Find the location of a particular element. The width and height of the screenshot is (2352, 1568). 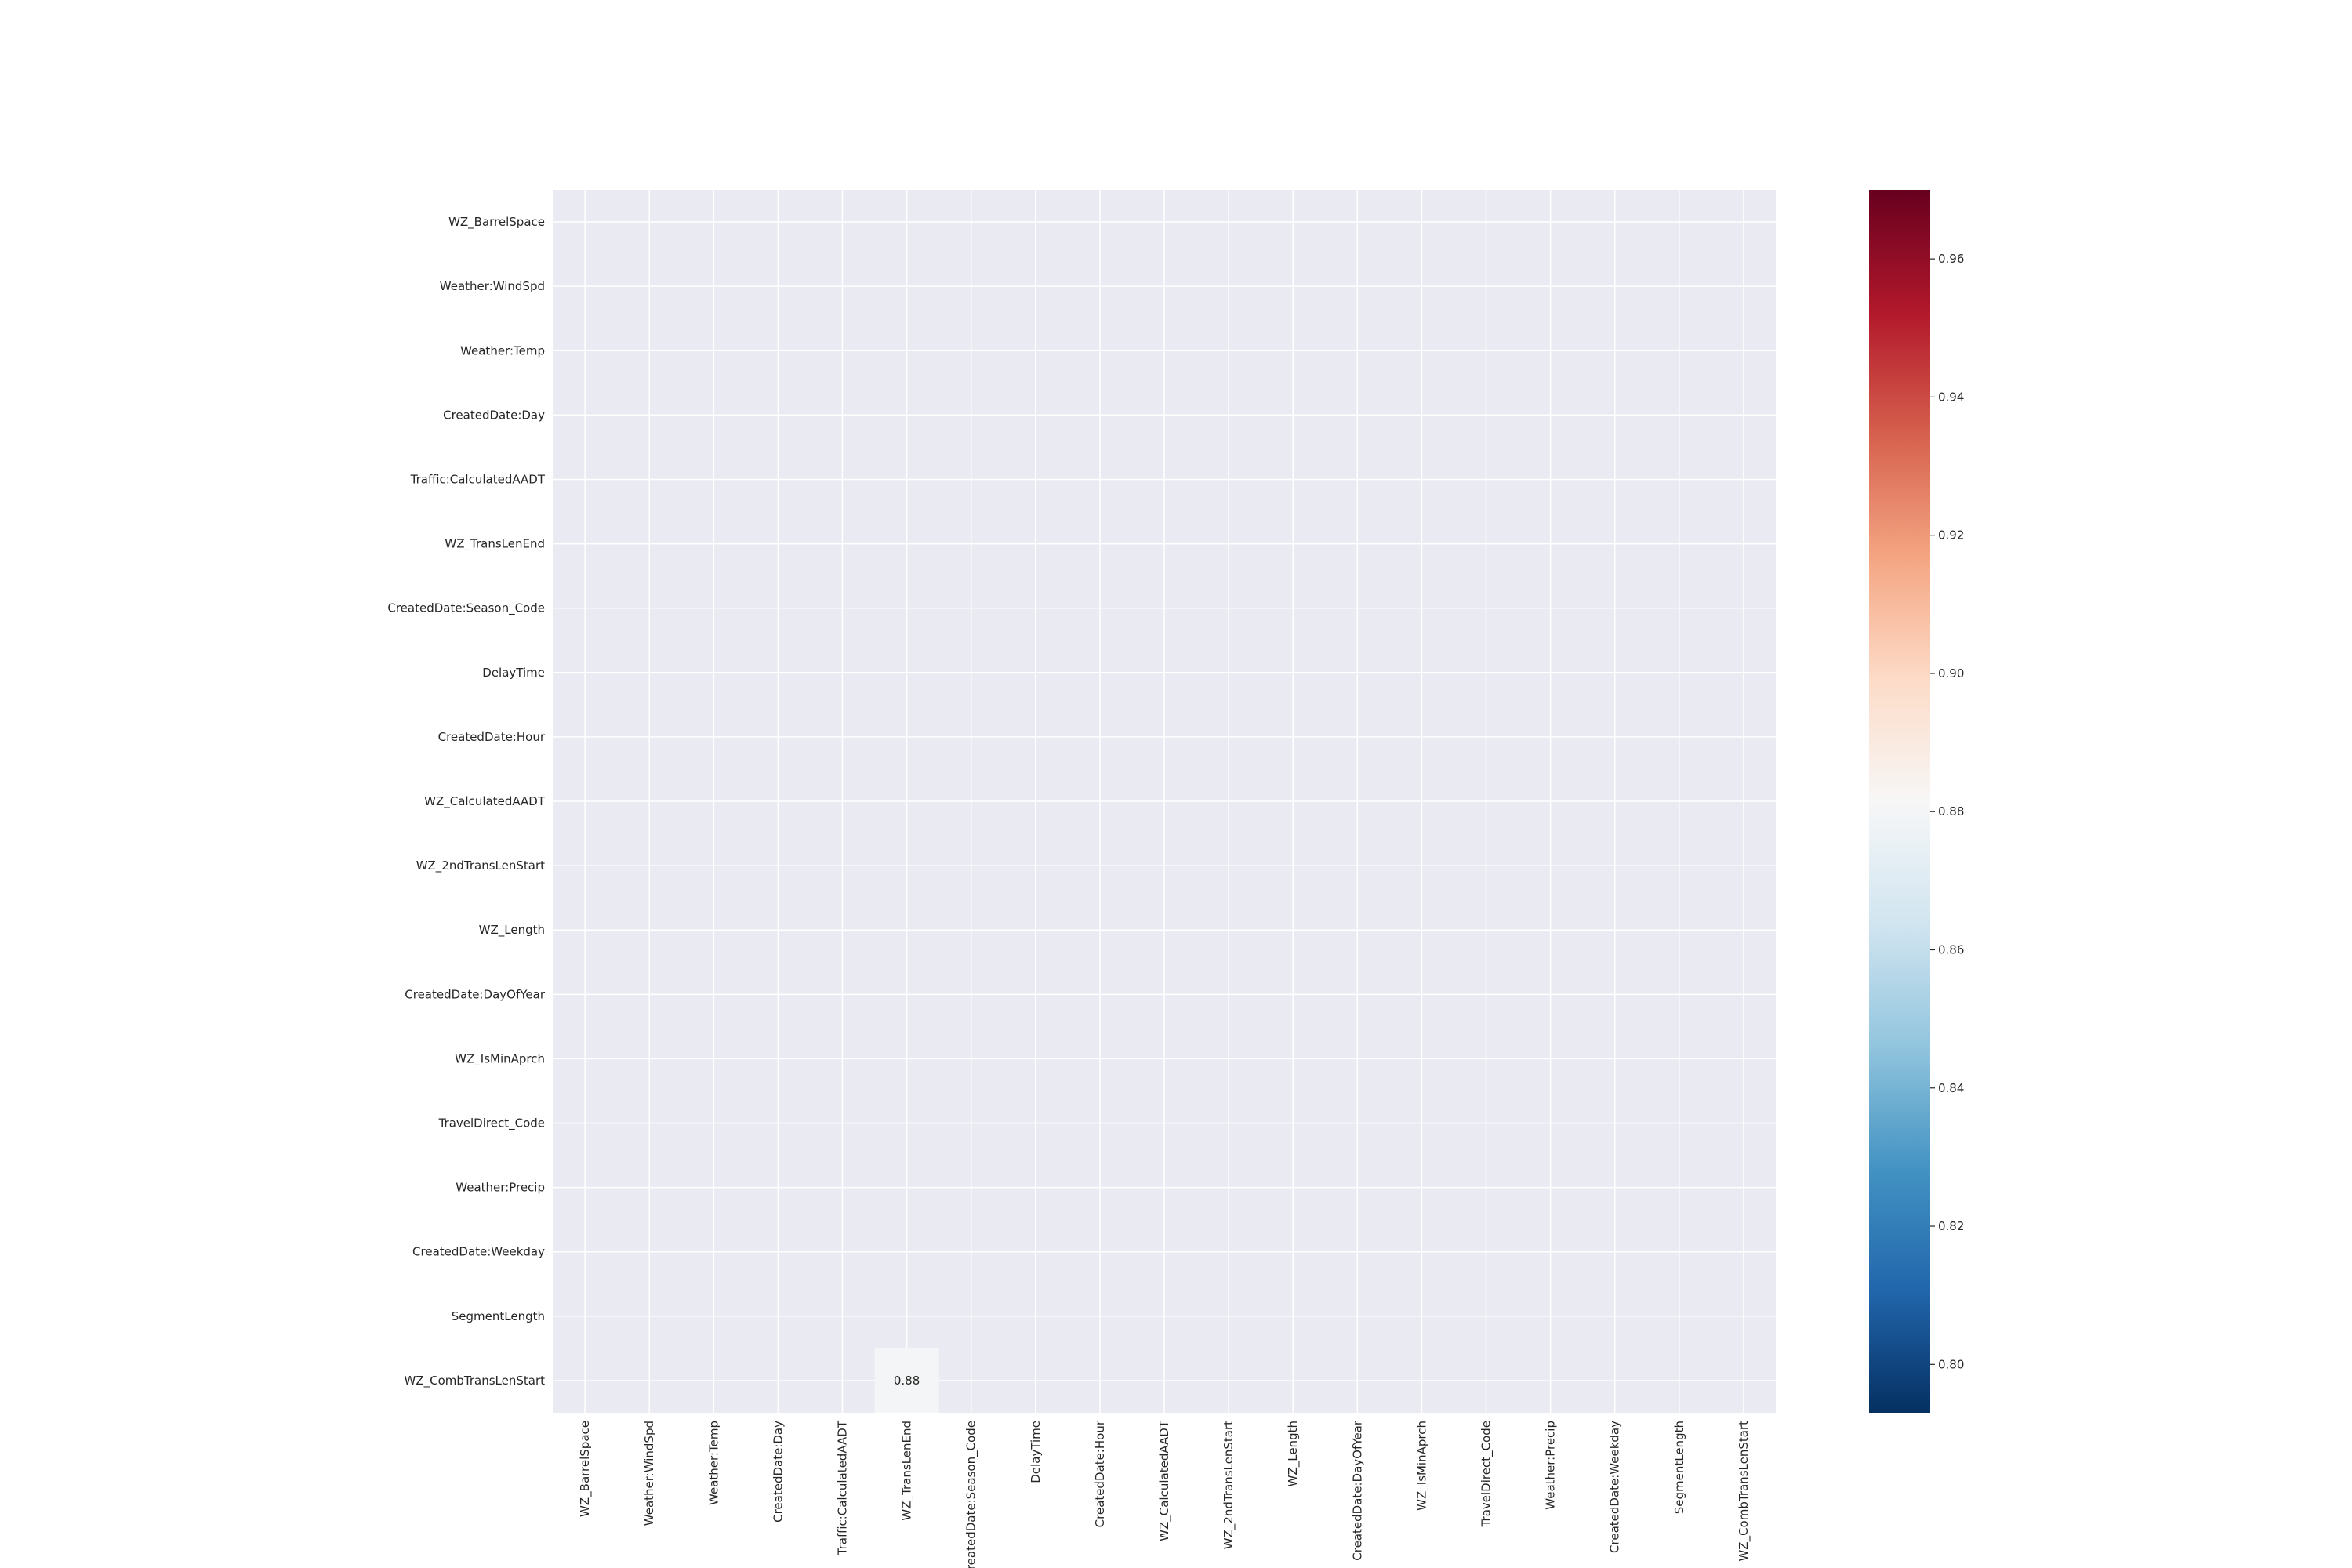

y-tick-label: WZ_TransLenEnd is located at coordinates (495, 544).